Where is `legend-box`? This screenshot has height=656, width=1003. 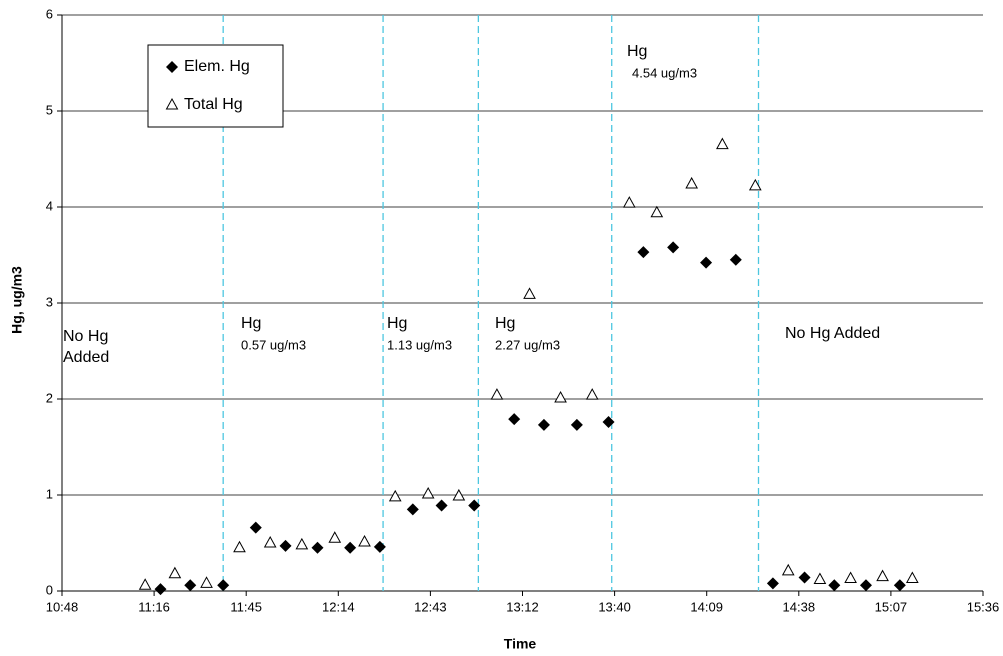
legend-box is located at coordinates (215, 86).